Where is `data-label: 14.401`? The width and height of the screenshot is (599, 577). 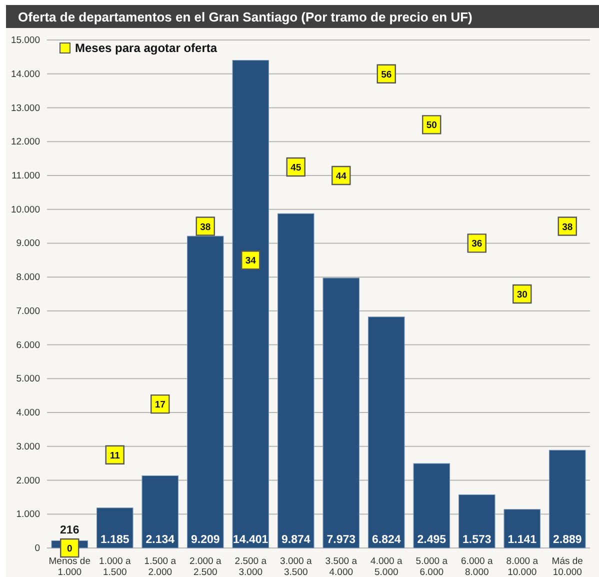
data-label: 14.401 is located at coordinates (251, 540).